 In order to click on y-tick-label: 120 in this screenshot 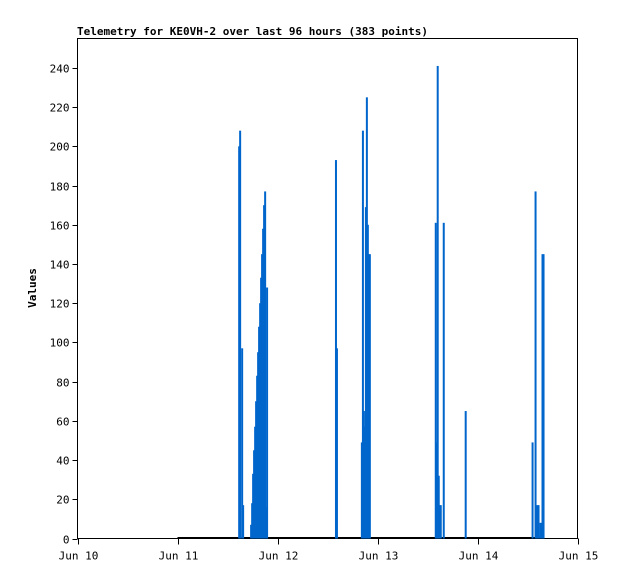, I will do `click(60, 304)`.